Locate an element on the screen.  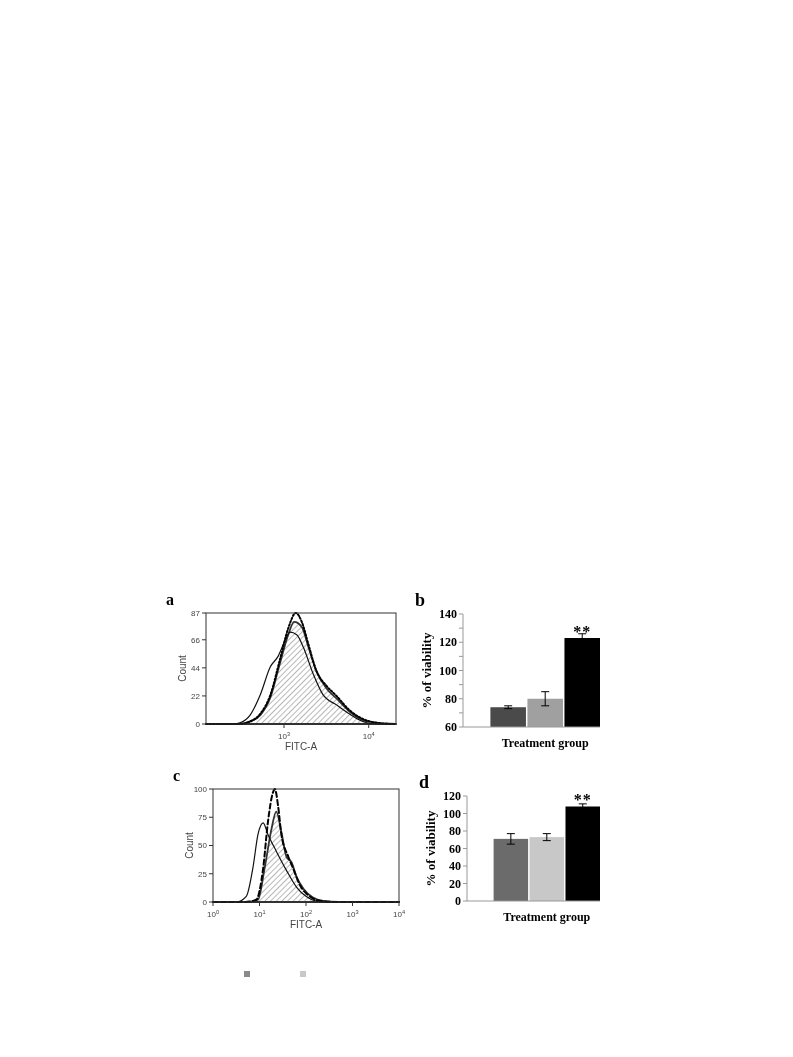
x-tick-label: 10$^{2}$ is located at coordinates (306, 914).